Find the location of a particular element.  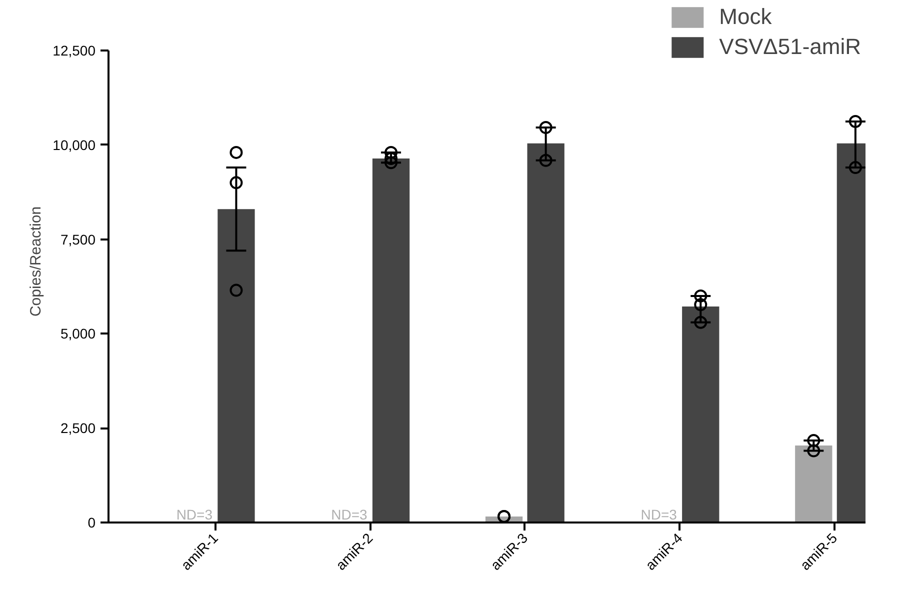

y-tick-label: 10,000 is located at coordinates (74, 144).